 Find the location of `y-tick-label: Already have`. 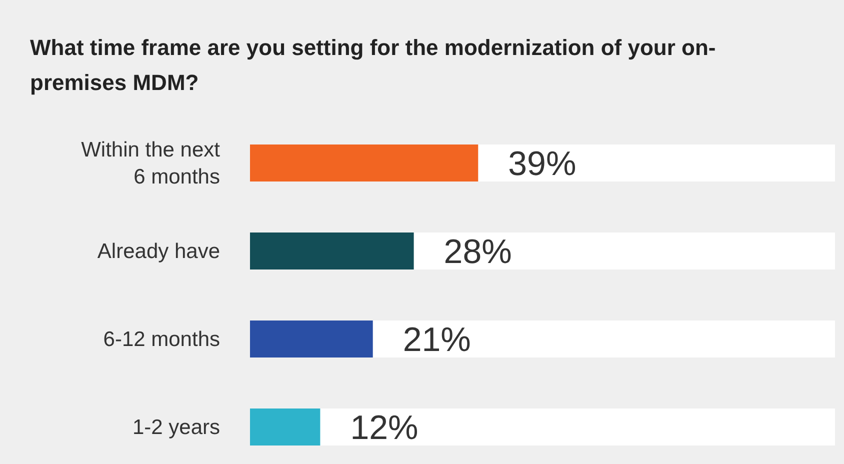

y-tick-label: Already have is located at coordinates (158, 251).